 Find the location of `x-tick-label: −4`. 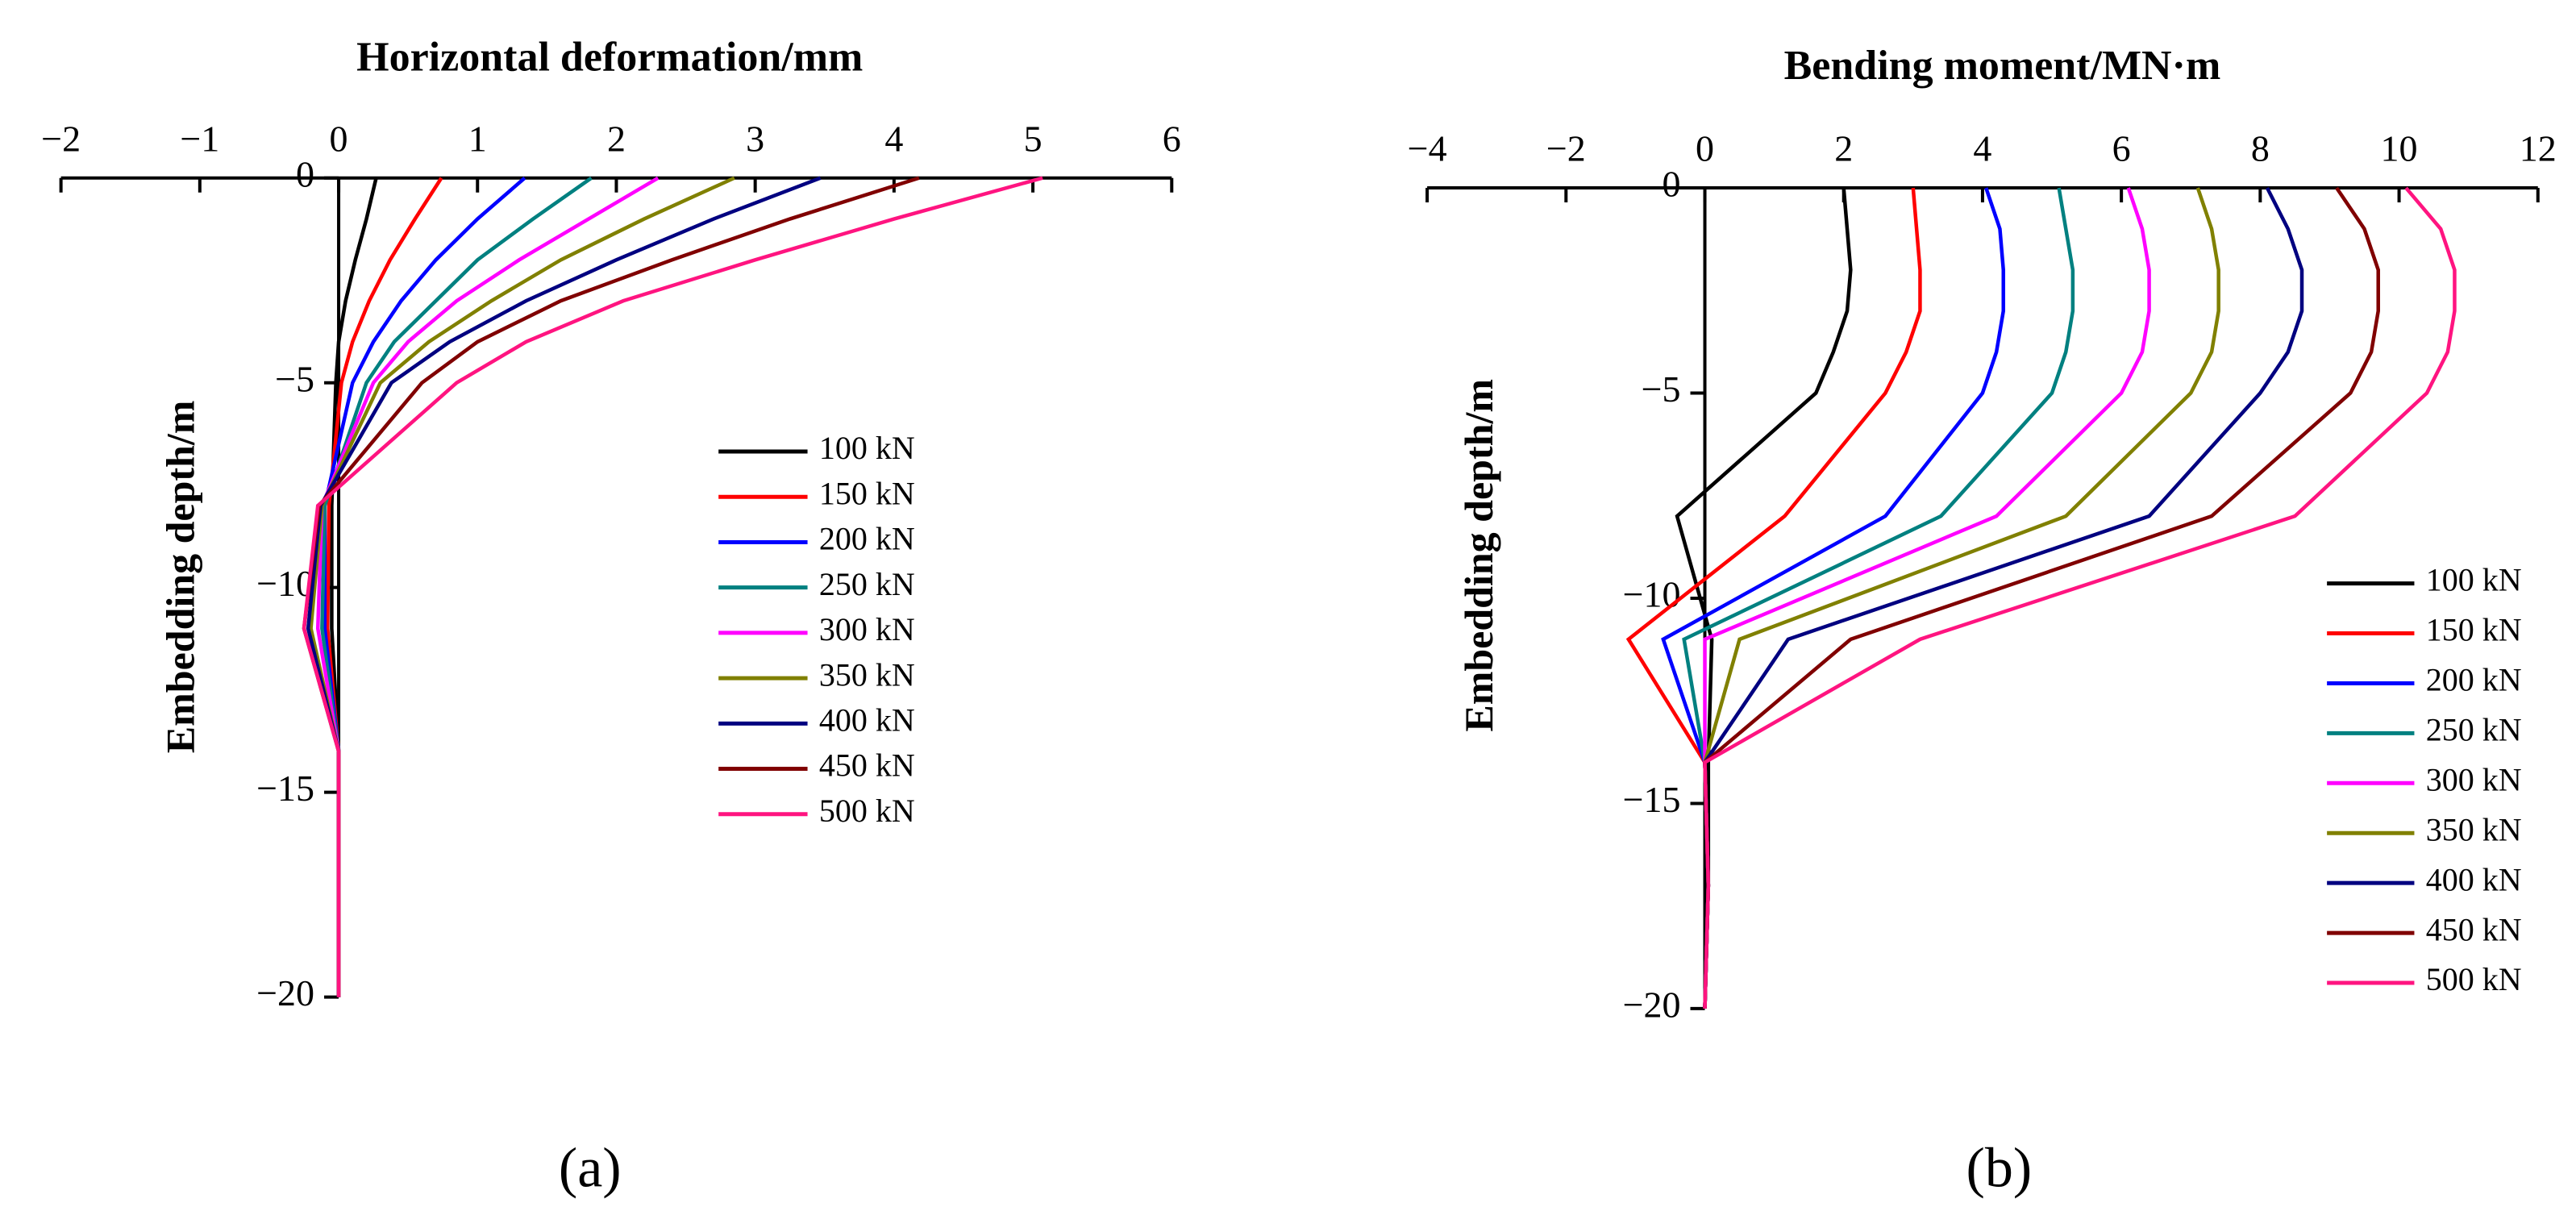

x-tick-label: −4 is located at coordinates (1427, 148).